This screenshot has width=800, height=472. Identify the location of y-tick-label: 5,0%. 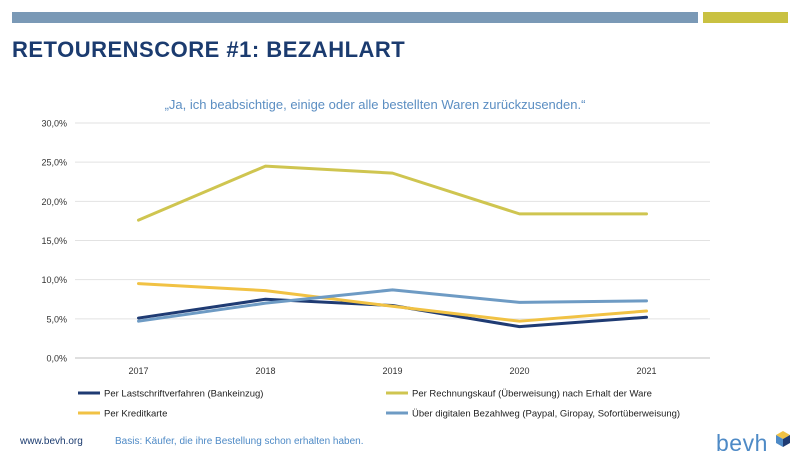
(56, 319).